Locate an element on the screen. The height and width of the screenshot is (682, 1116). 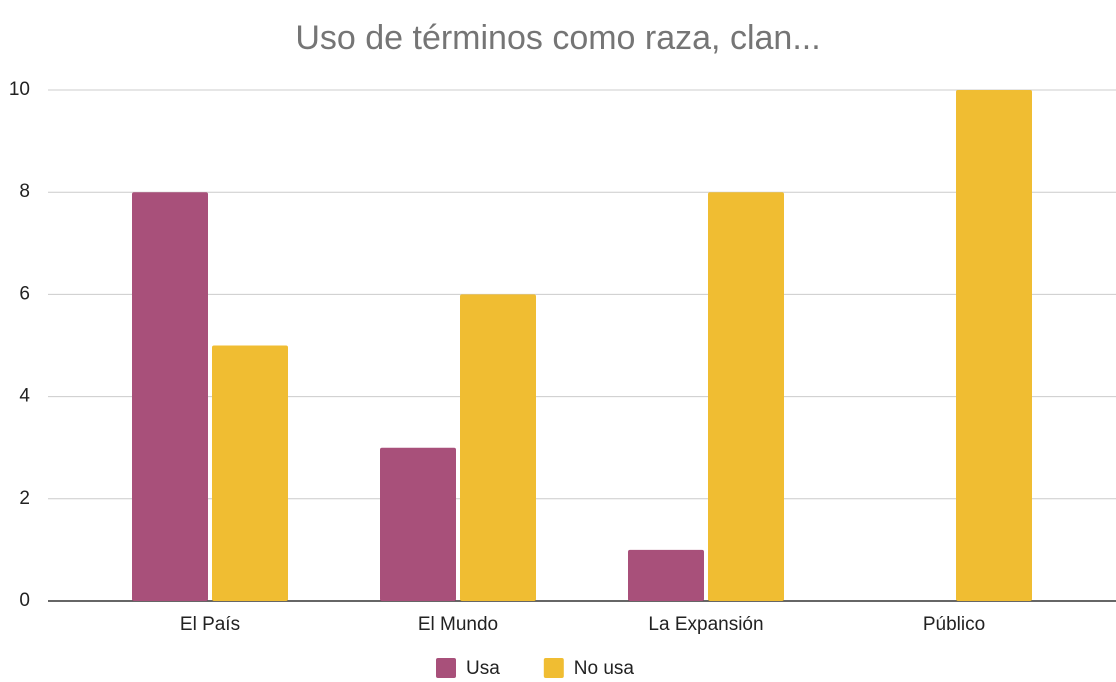
y-tick-label: 8 is located at coordinates (24, 191).